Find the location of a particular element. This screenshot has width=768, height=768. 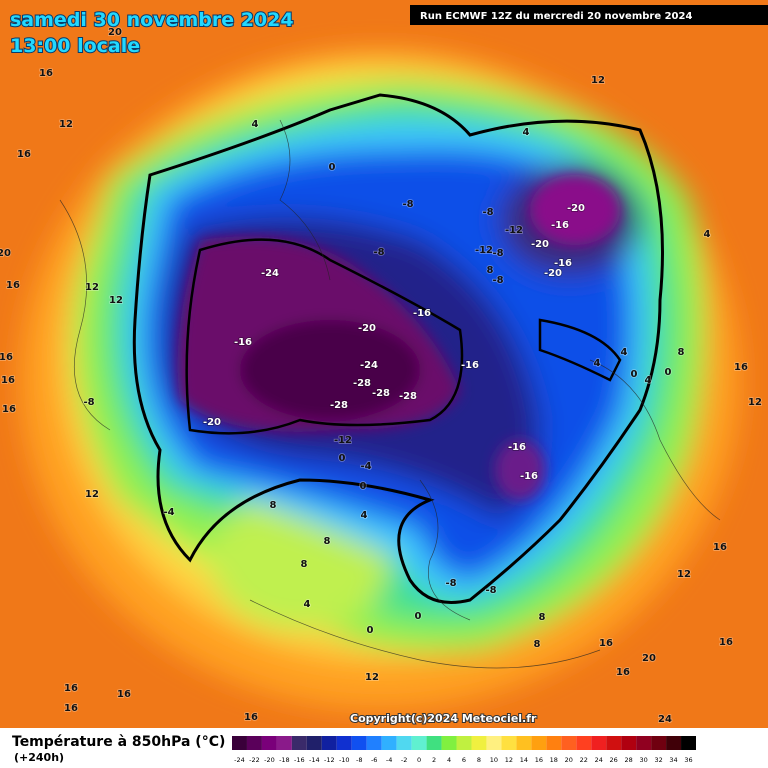

colorbar-label: 8 is located at coordinates (479, 760).